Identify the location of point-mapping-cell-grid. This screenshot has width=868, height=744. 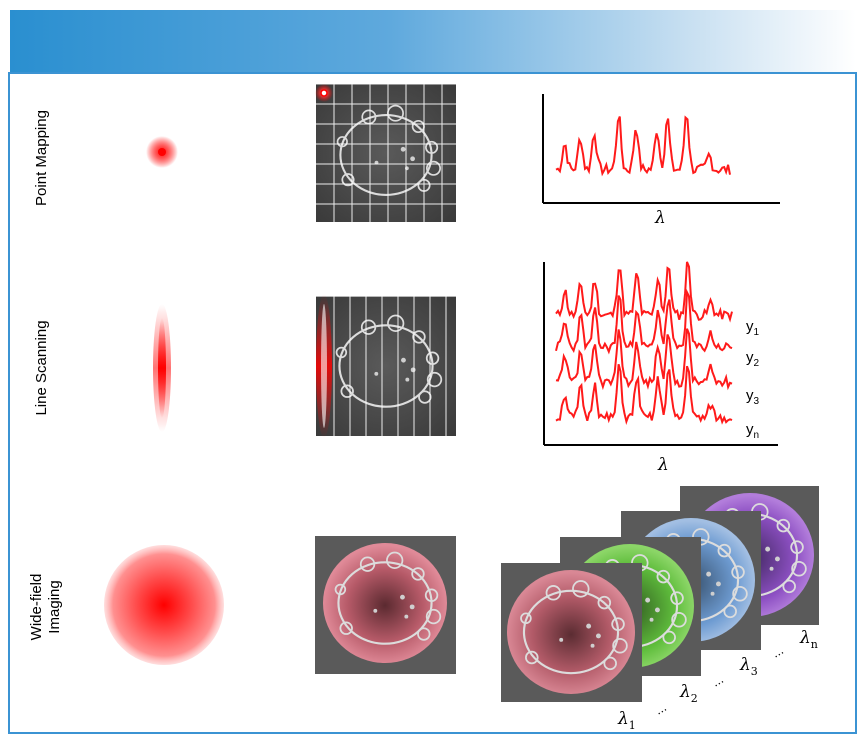
(385, 152).